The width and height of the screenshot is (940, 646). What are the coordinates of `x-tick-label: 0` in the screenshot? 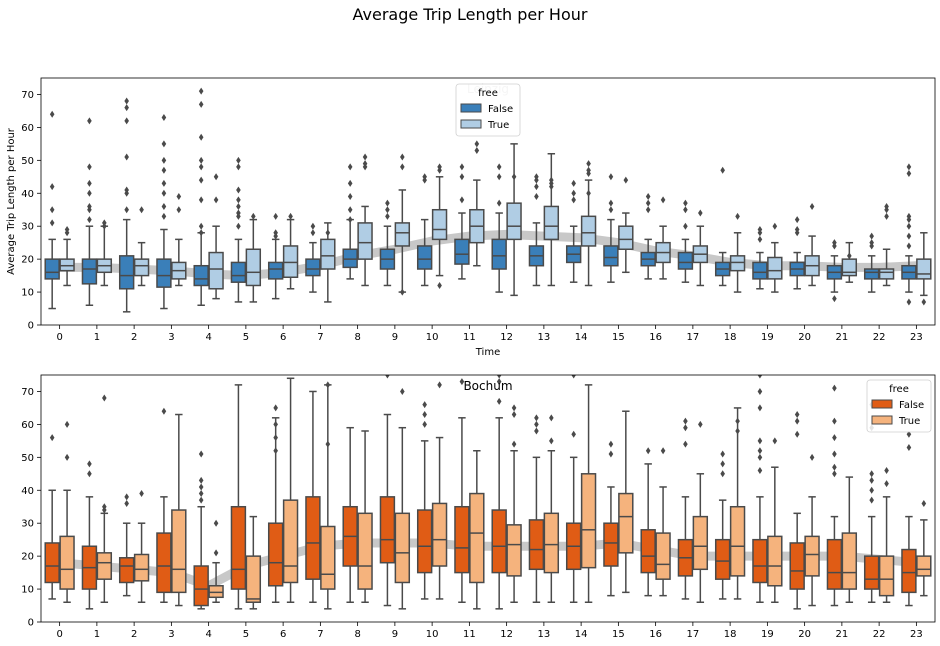 It's located at (59, 337).